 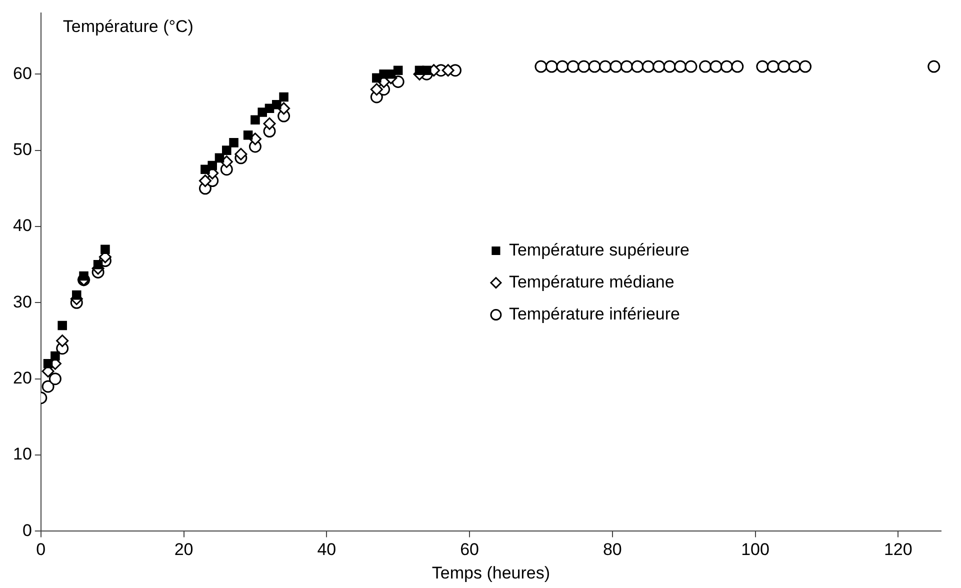 What do you see at coordinates (591, 282) in the screenshot?
I see `legend-label: Température médiane` at bounding box center [591, 282].